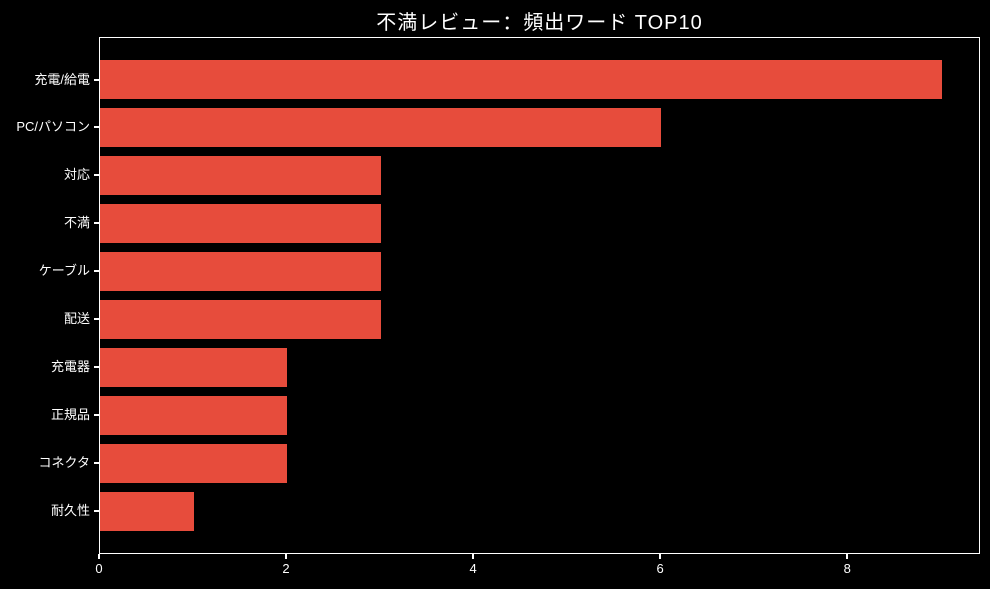 Image resolution: width=990 pixels, height=589 pixels. Describe the element at coordinates (99, 568) in the screenshot. I see `x-tick-label: 0` at that location.